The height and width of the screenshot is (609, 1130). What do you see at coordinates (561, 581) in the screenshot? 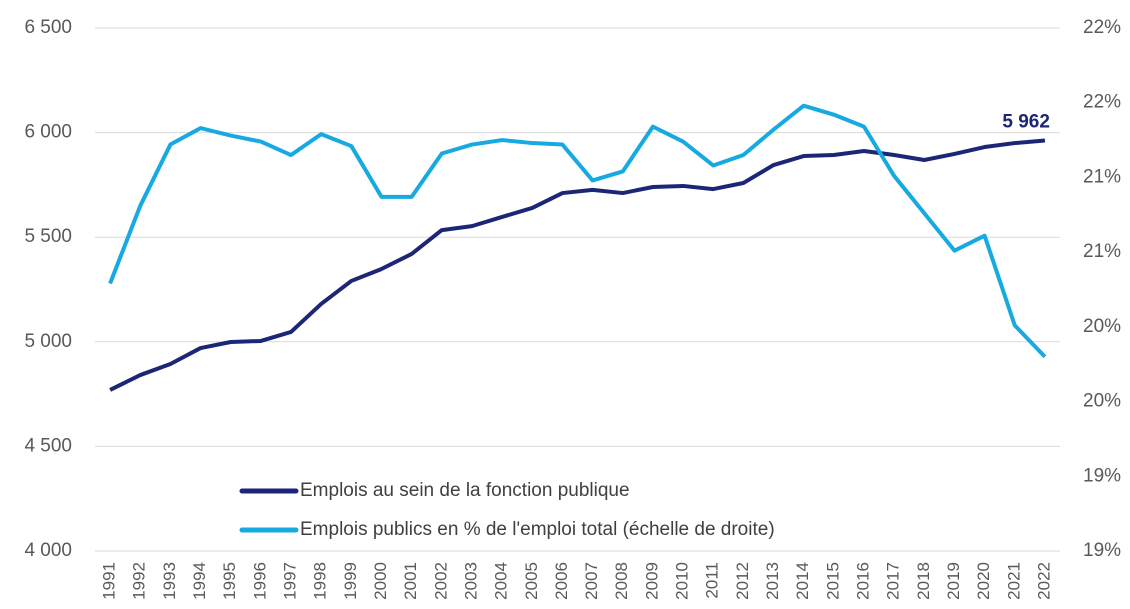
I see `x-tick-label: 2006` at bounding box center [561, 581].